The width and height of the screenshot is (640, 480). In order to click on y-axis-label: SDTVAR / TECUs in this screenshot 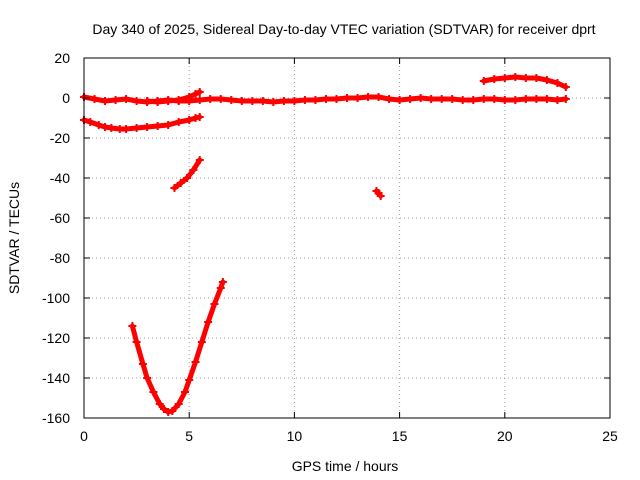, I will do `click(14, 238)`.